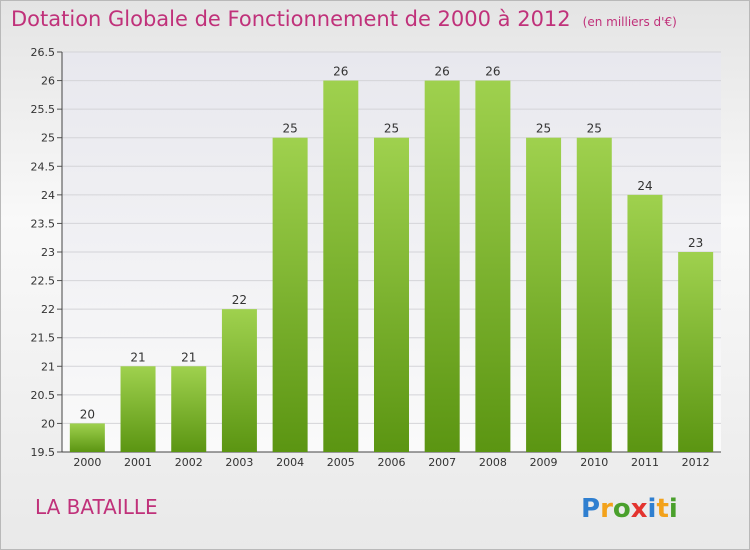 The image size is (750, 550). I want to click on data-label: 23, so click(695, 243).